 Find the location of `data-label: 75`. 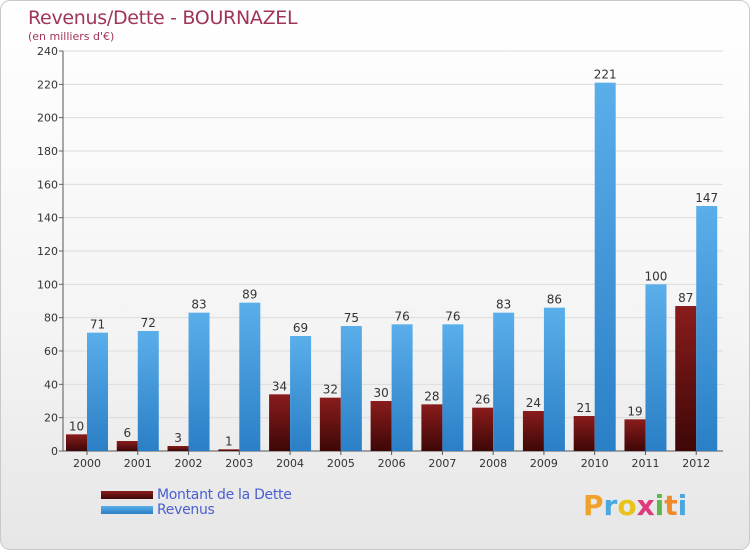

data-label: 75 is located at coordinates (351, 318).